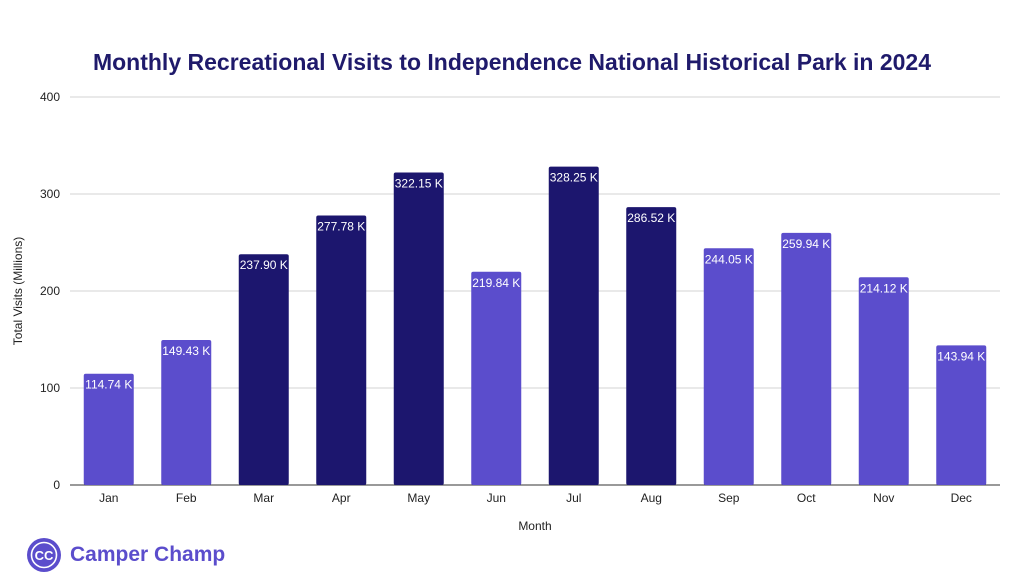 This screenshot has height=587, width=1024. Describe the element at coordinates (418, 328) in the screenshot. I see `bar-may` at that location.